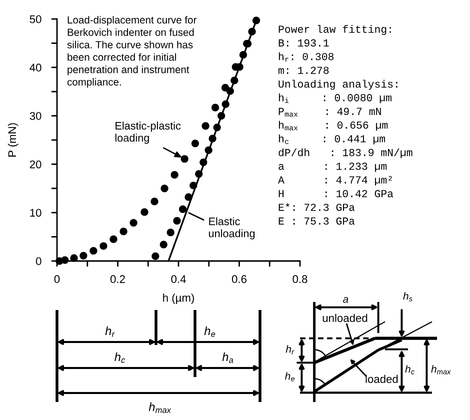 Image resolution: width=470 pixels, height=420 pixels. Describe the element at coordinates (338, 85) in the screenshot. I see `annotation: Unloading analysis:` at that location.